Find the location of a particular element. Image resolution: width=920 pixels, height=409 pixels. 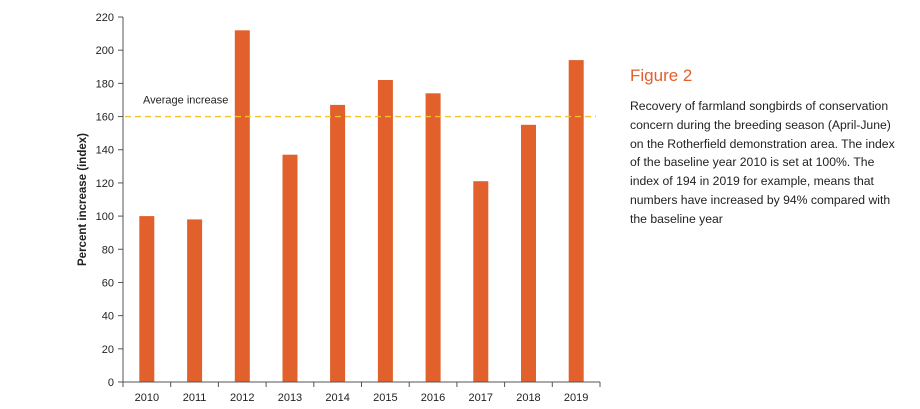

x-tick-label: 2016 is located at coordinates (433, 398).